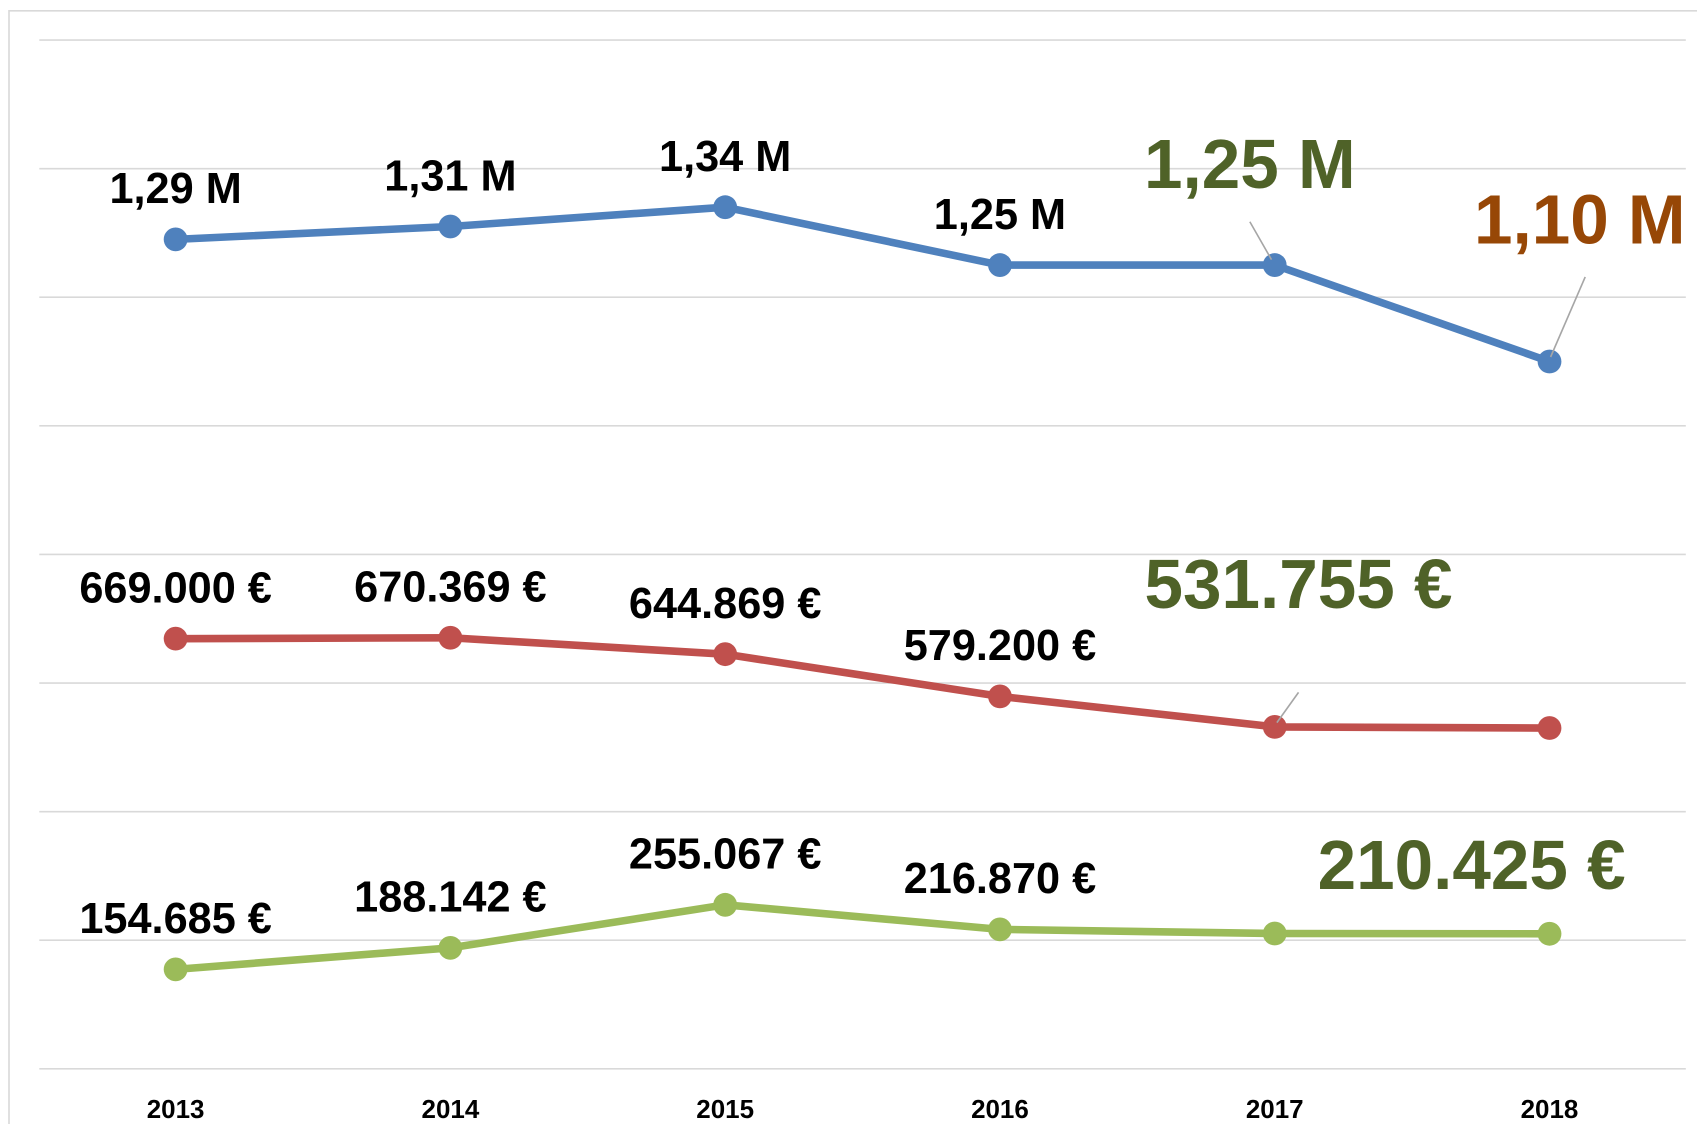 The width and height of the screenshot is (1697, 1124). What do you see at coordinates (450, 588) in the screenshot?
I see `data-label: 670.369 €` at bounding box center [450, 588].